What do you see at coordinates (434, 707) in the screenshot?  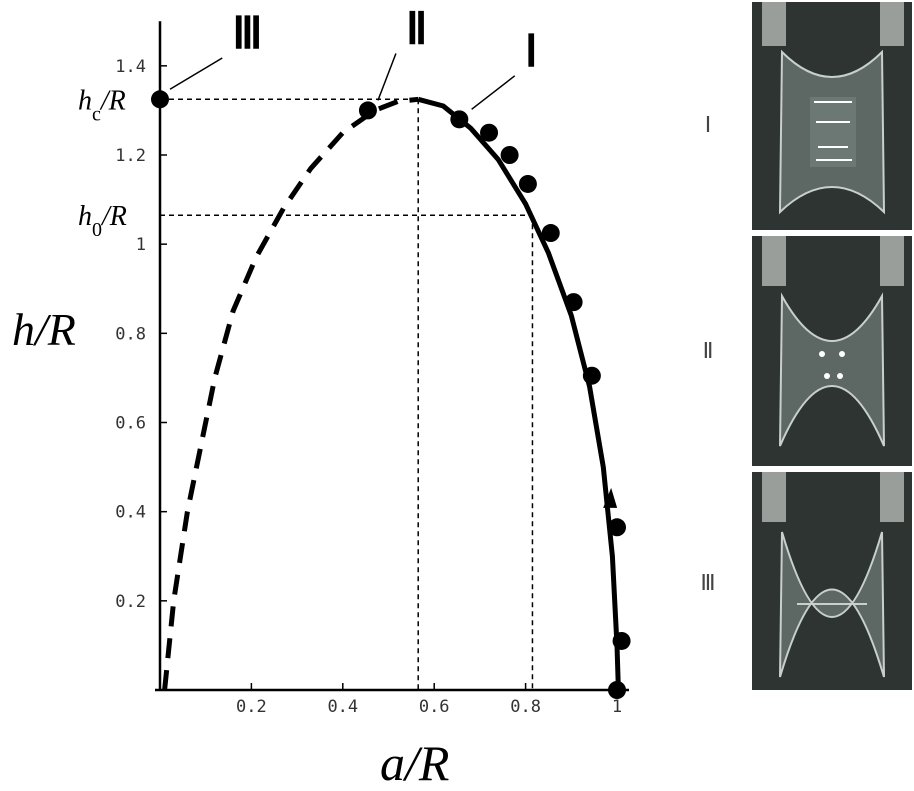 I see `x-tick-label: 0.6` at bounding box center [434, 707].